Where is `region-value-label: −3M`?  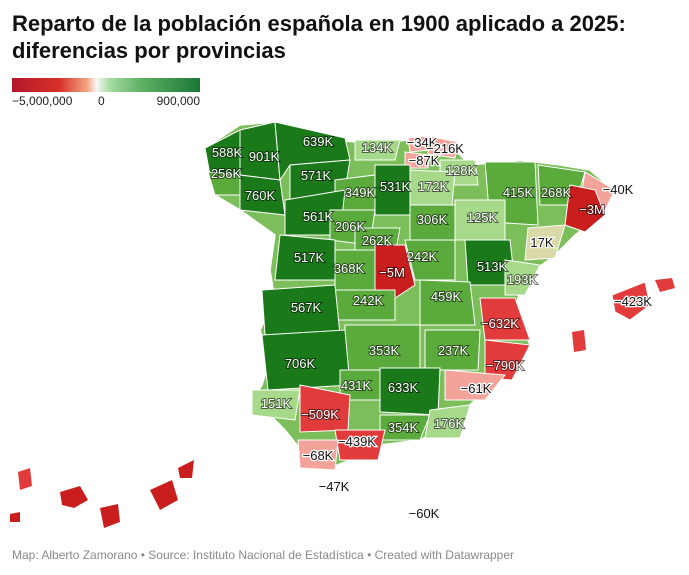
region-value-label: −3M is located at coordinates (592, 209).